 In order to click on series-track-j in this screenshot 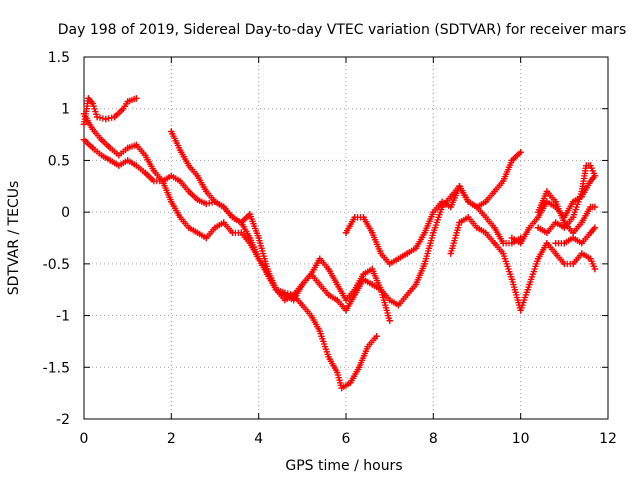, I will do `click(575, 235)`.